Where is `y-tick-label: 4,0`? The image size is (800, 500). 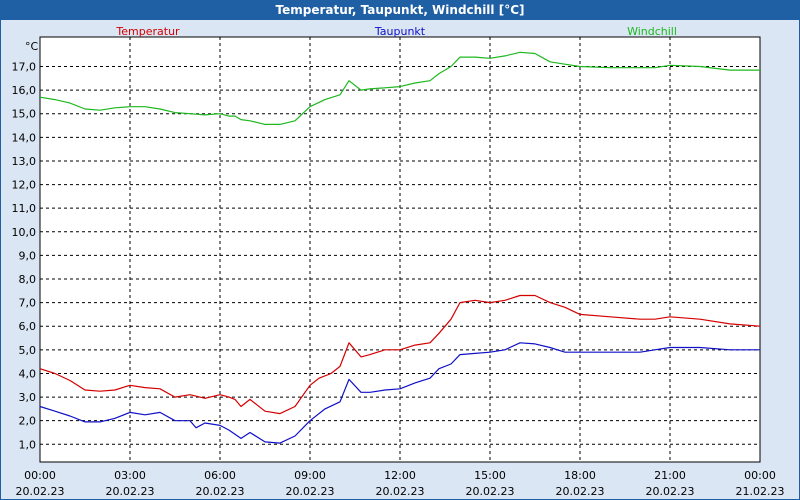 y-tick-label: 4,0 is located at coordinates (28, 373).